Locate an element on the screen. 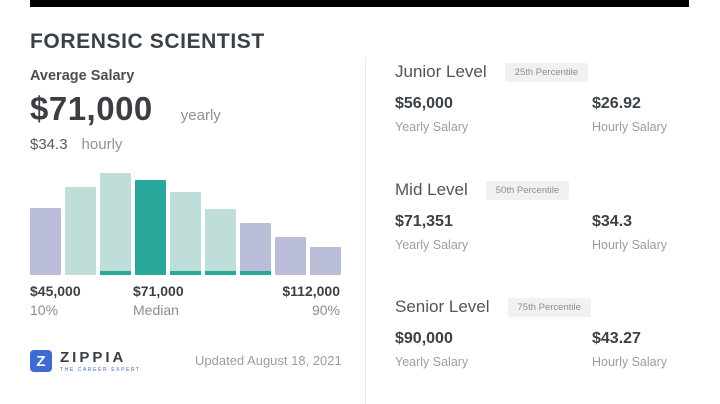  junior-yearly-label: Yearly Salary is located at coordinates (432, 127).